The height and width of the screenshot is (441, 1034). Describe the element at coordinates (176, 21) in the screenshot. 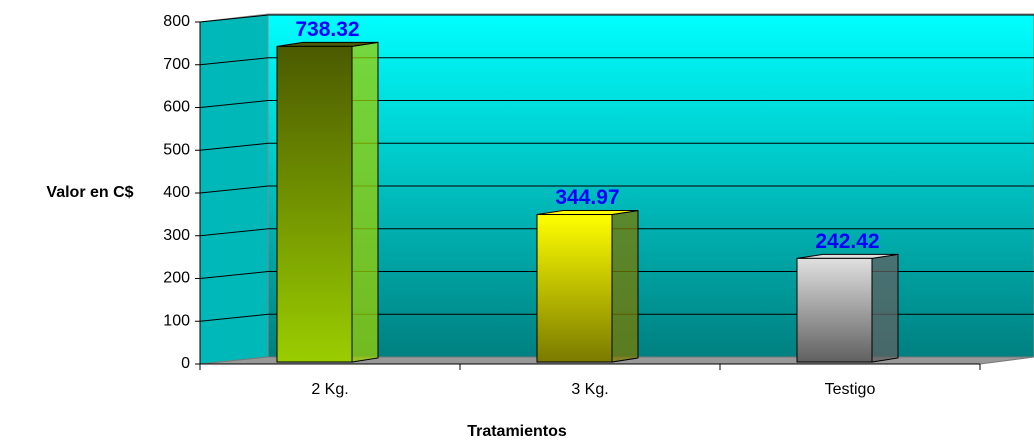

I see `y-tick-label: 800` at that location.